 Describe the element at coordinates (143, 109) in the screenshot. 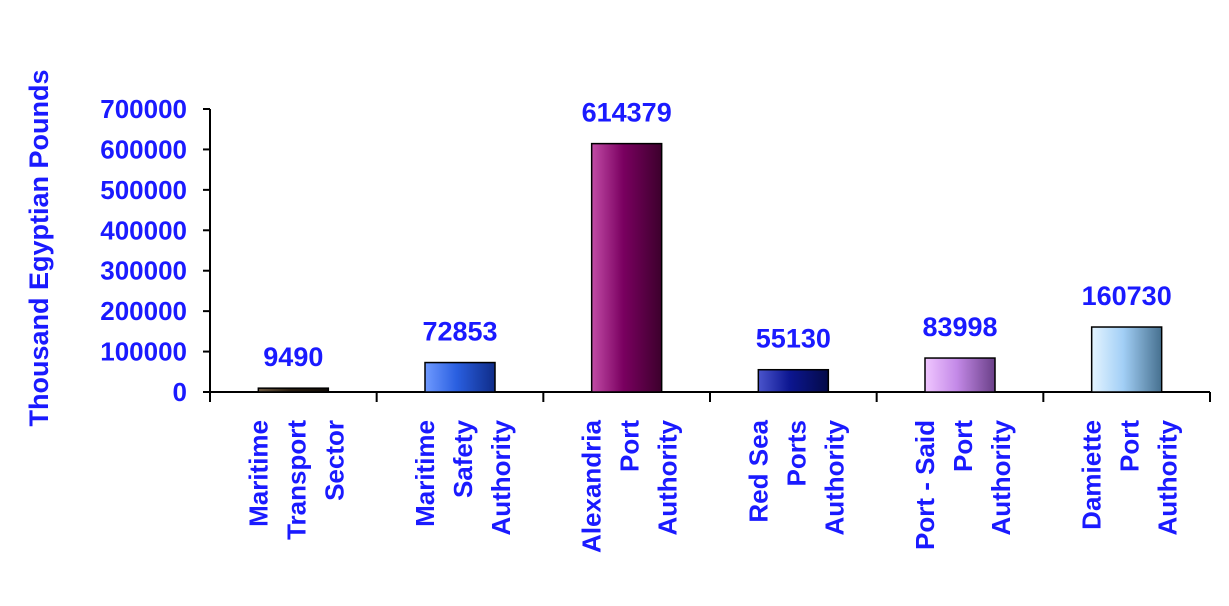

I see `y-tick-label: 700000` at that location.